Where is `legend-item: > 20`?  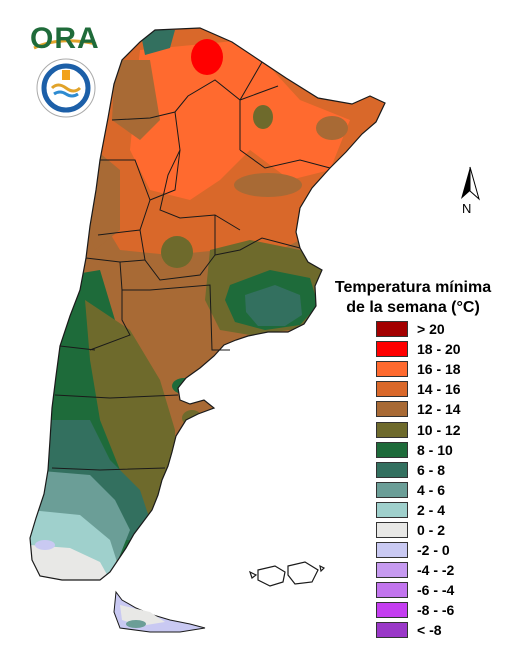 legend-item: > 20 is located at coordinates (418, 329).